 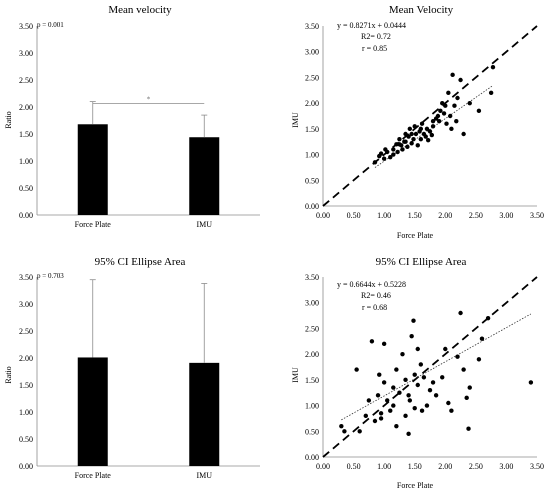 I want to click on x-tick-label: 0.50, so click(x=354, y=466).